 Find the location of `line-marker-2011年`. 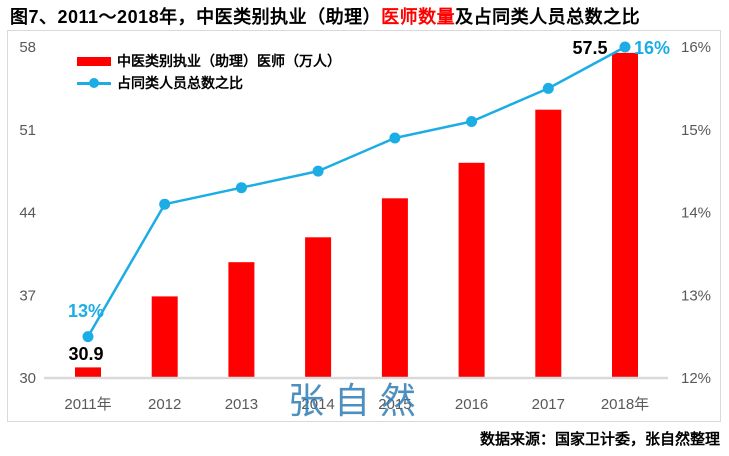

line-marker-2011年 is located at coordinates (88, 337).